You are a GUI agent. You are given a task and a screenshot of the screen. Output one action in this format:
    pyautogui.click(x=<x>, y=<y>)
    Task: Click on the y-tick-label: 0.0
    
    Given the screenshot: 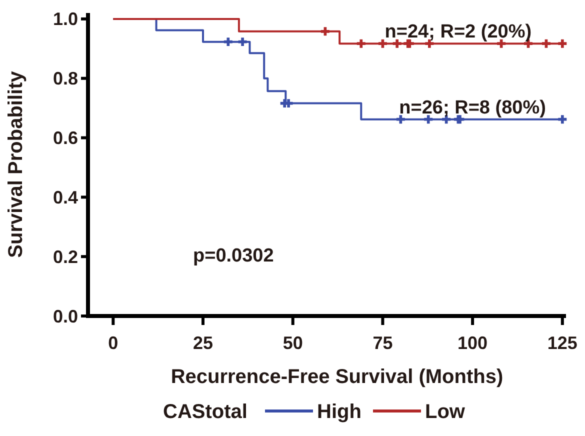 What is the action you would take?
    pyautogui.click(x=65, y=316)
    